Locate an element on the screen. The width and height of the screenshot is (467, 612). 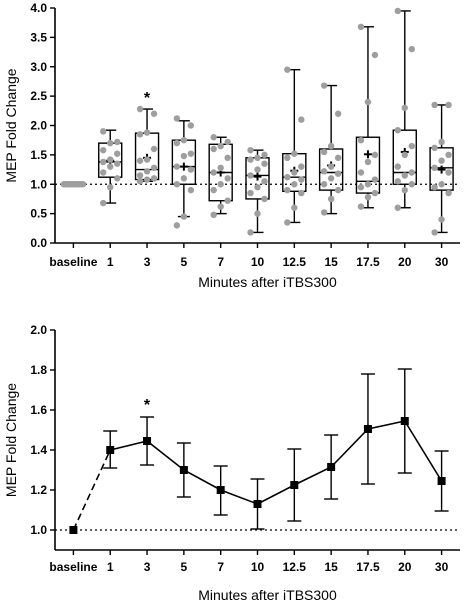
y-tick-label: 2.5 is located at coordinates (38, 96).